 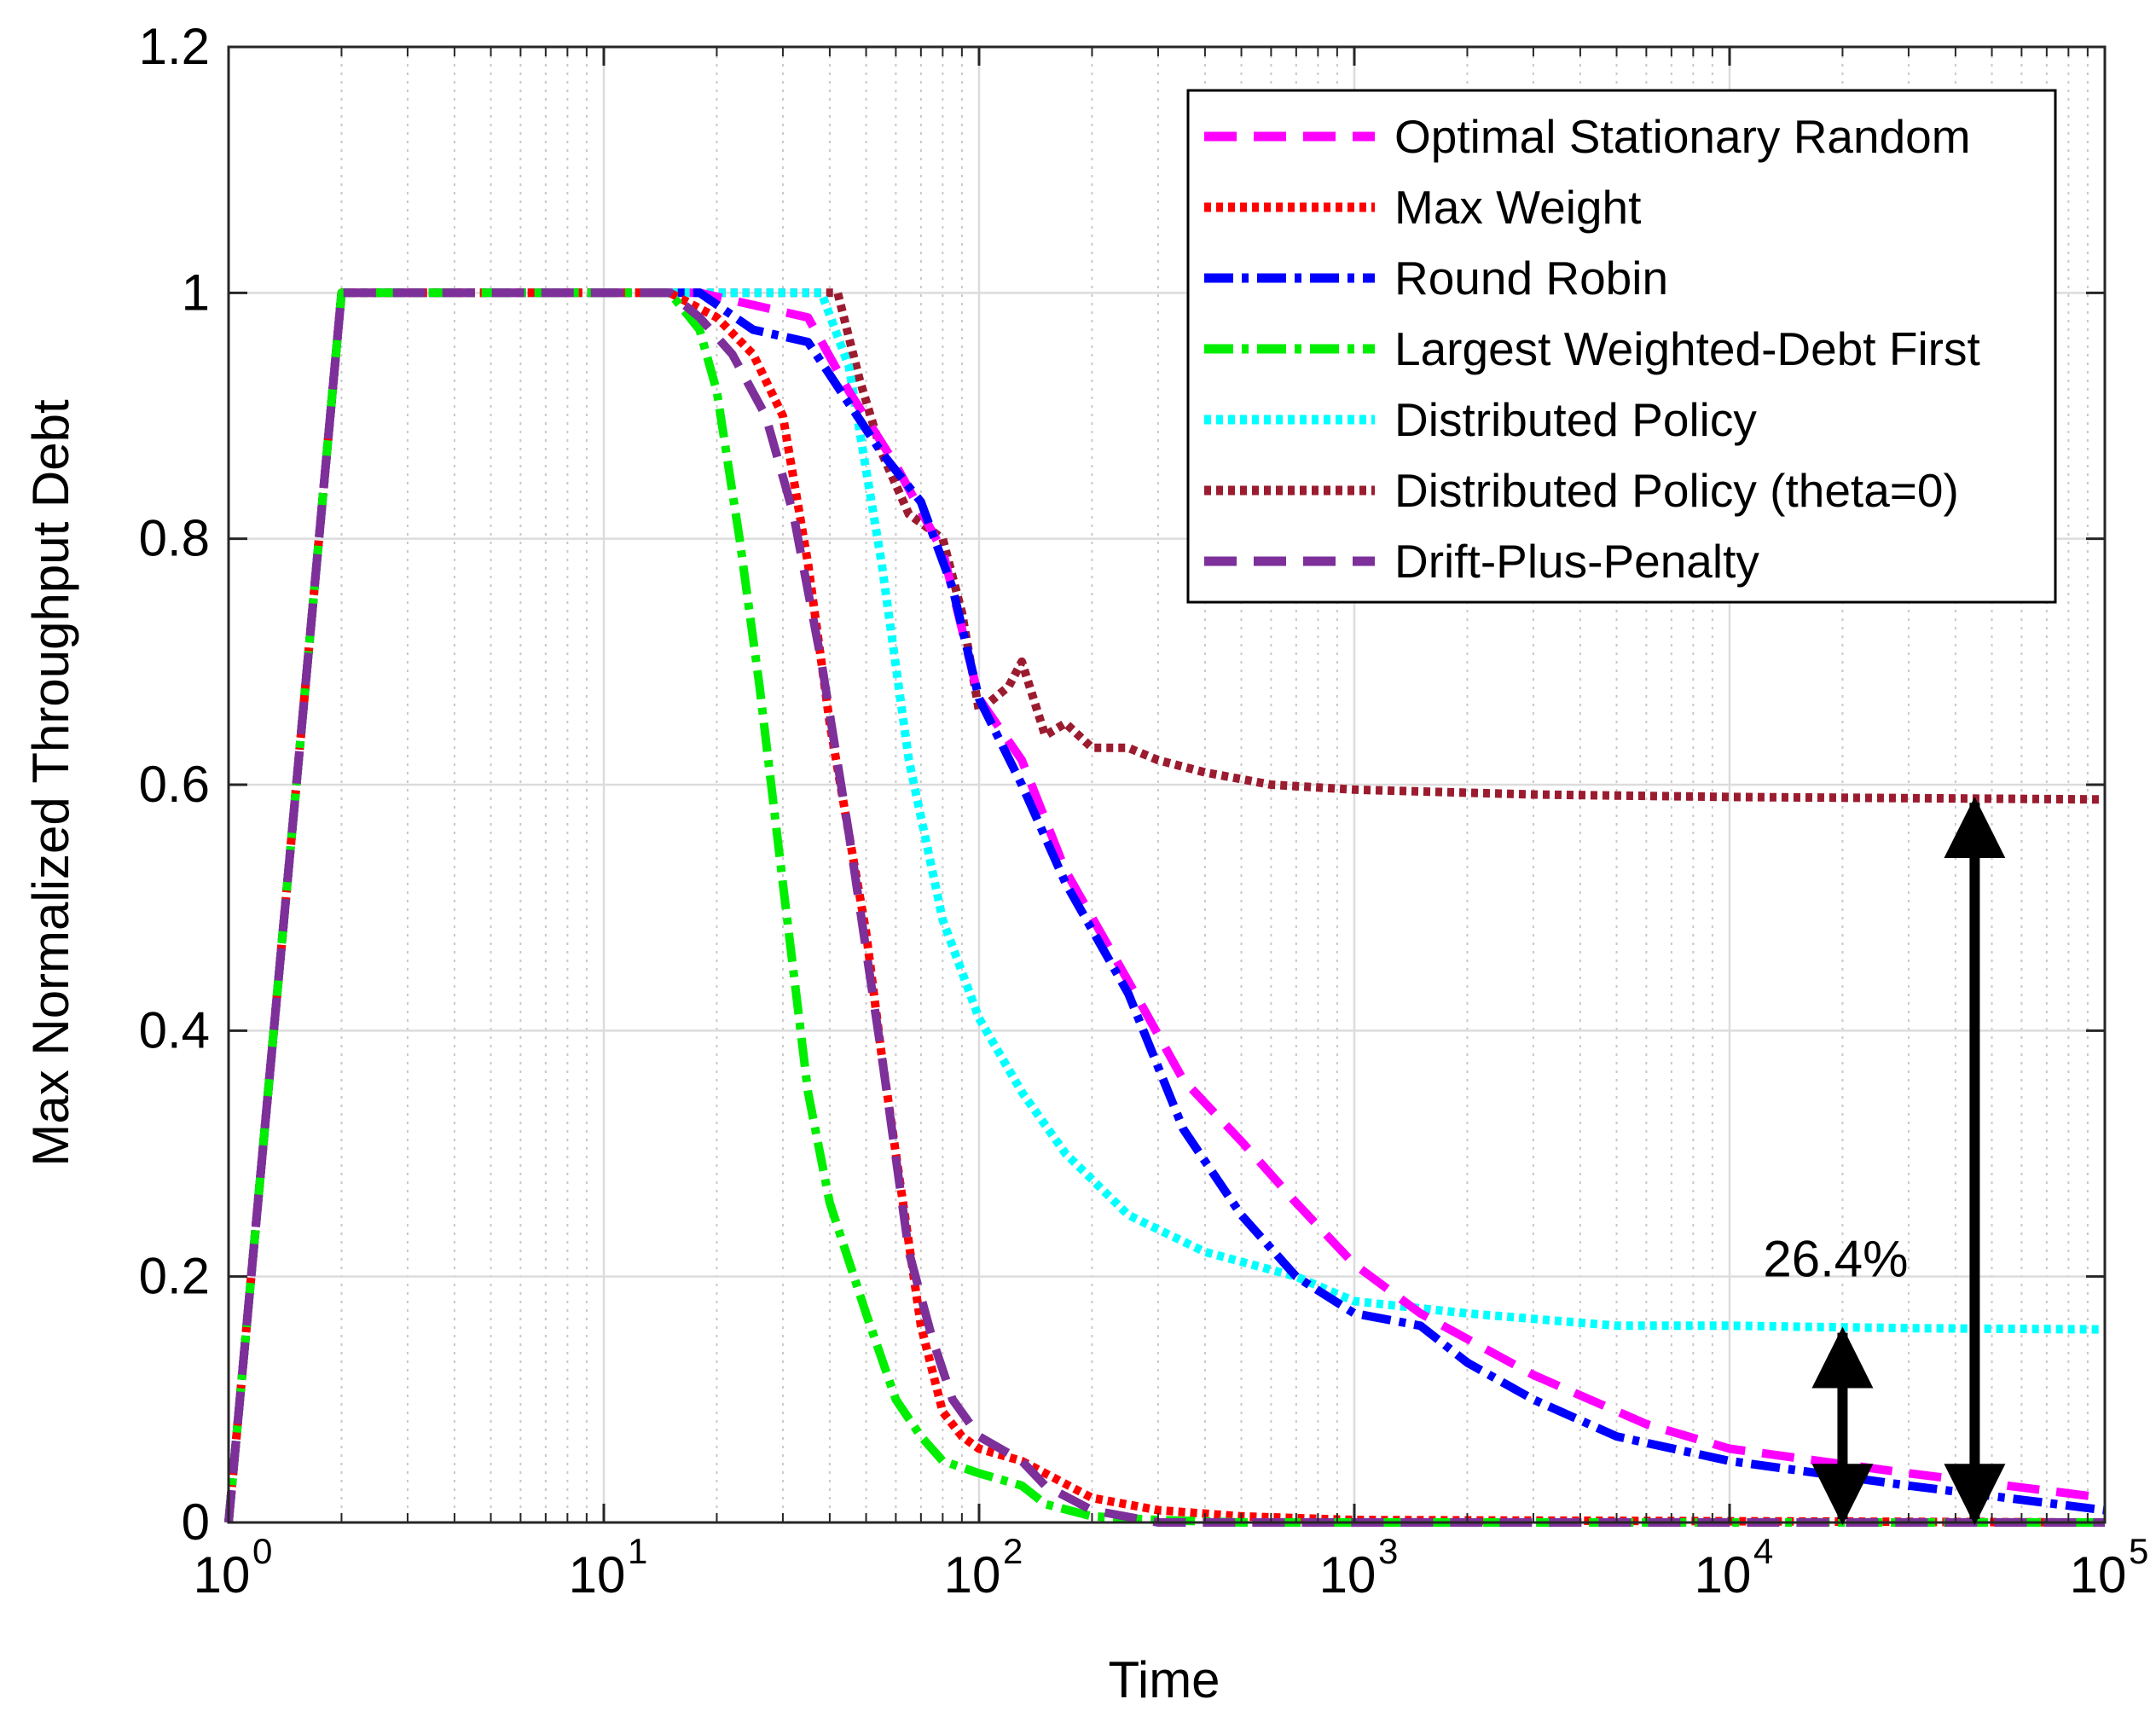 What do you see at coordinates (174, 46) in the screenshot?
I see `y-tick-label: 1.2` at bounding box center [174, 46].